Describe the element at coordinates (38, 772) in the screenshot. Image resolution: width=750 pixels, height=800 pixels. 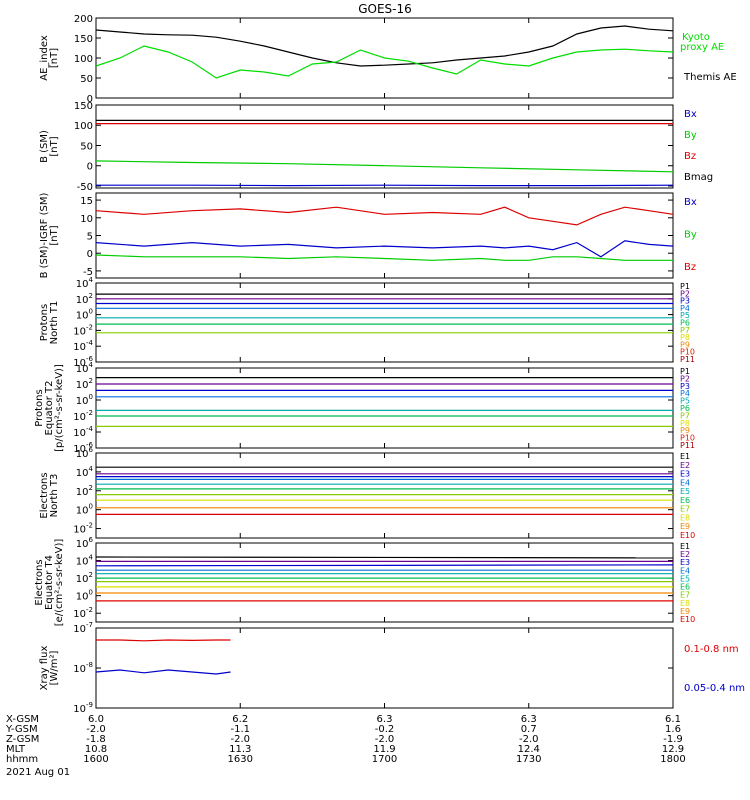
I see `footer-date: 2021 Aug 01` at that location.